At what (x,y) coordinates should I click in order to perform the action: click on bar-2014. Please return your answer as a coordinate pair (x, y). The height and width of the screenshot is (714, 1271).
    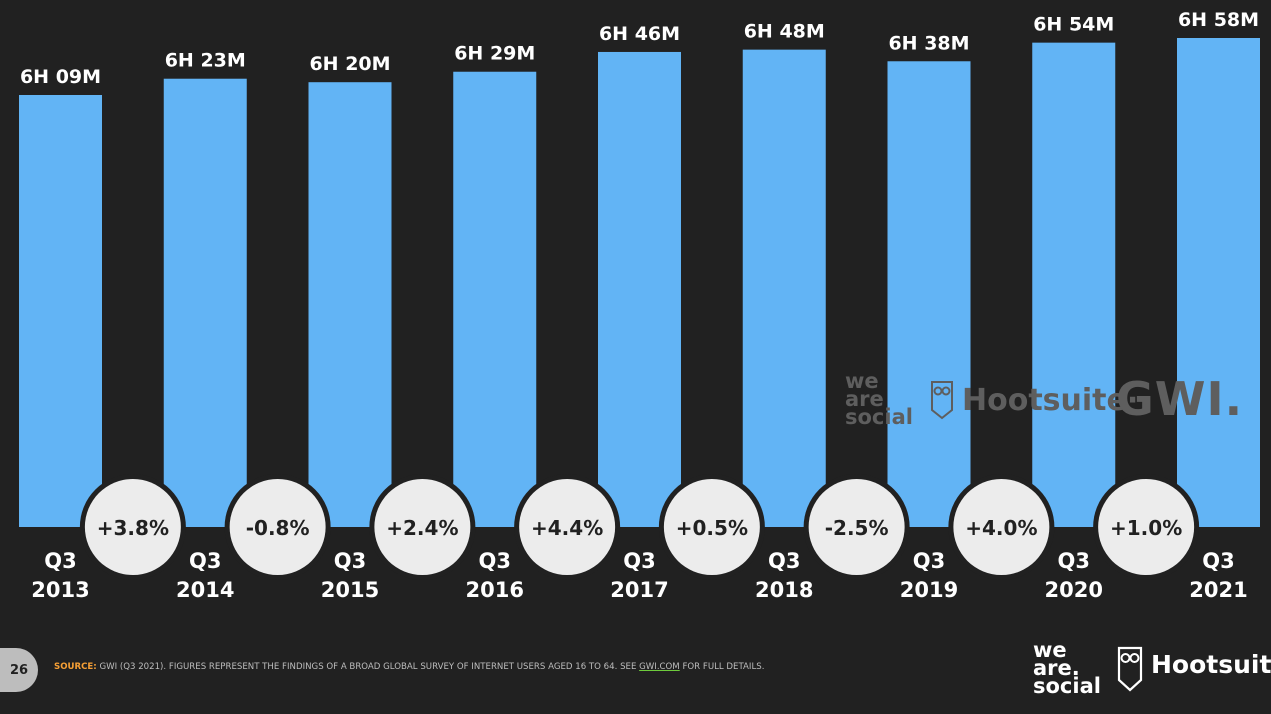
    Looking at the image, I should click on (205, 302).